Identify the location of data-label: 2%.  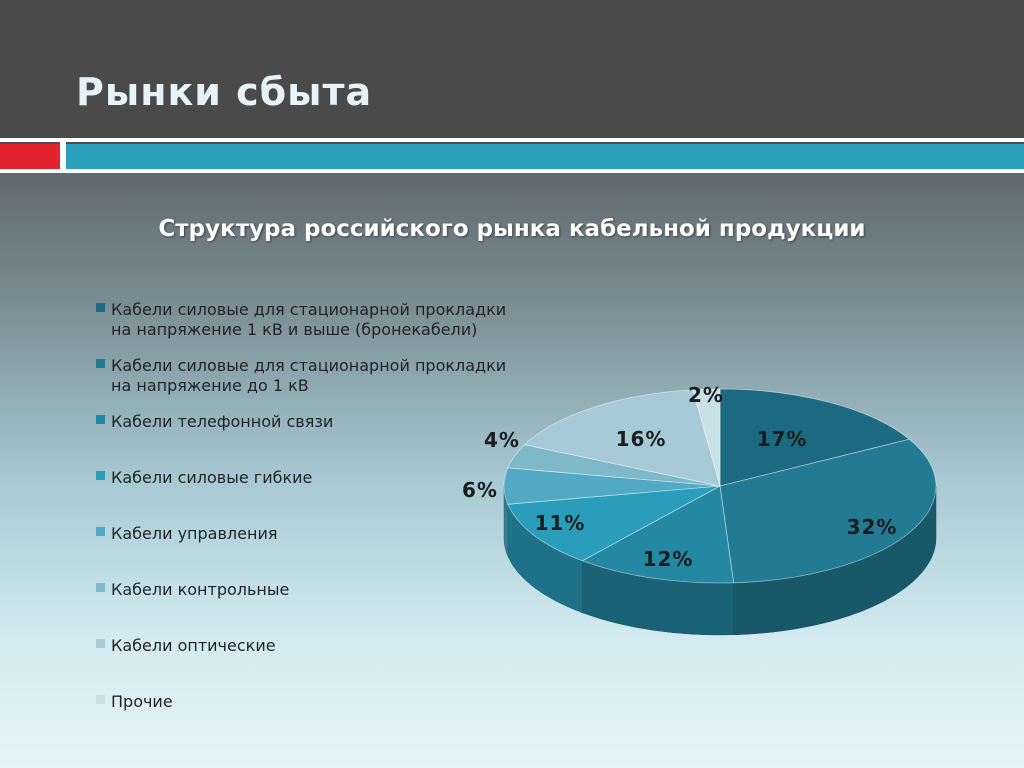
(706, 395).